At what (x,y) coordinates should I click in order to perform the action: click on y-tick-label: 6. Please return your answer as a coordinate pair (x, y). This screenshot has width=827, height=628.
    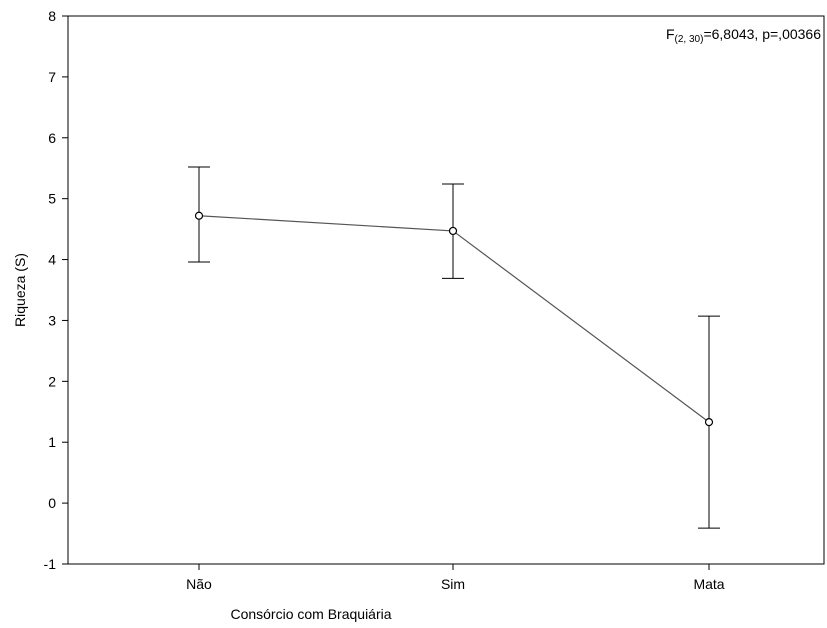
    Looking at the image, I should click on (52, 138).